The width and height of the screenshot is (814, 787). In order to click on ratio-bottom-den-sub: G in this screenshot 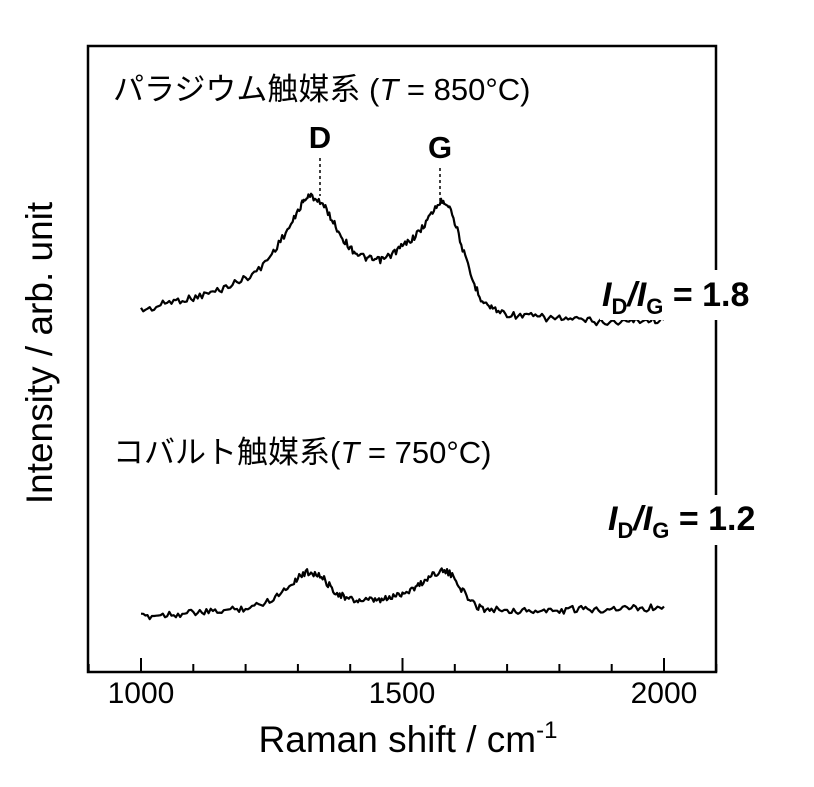, I will do `click(660, 530)`.